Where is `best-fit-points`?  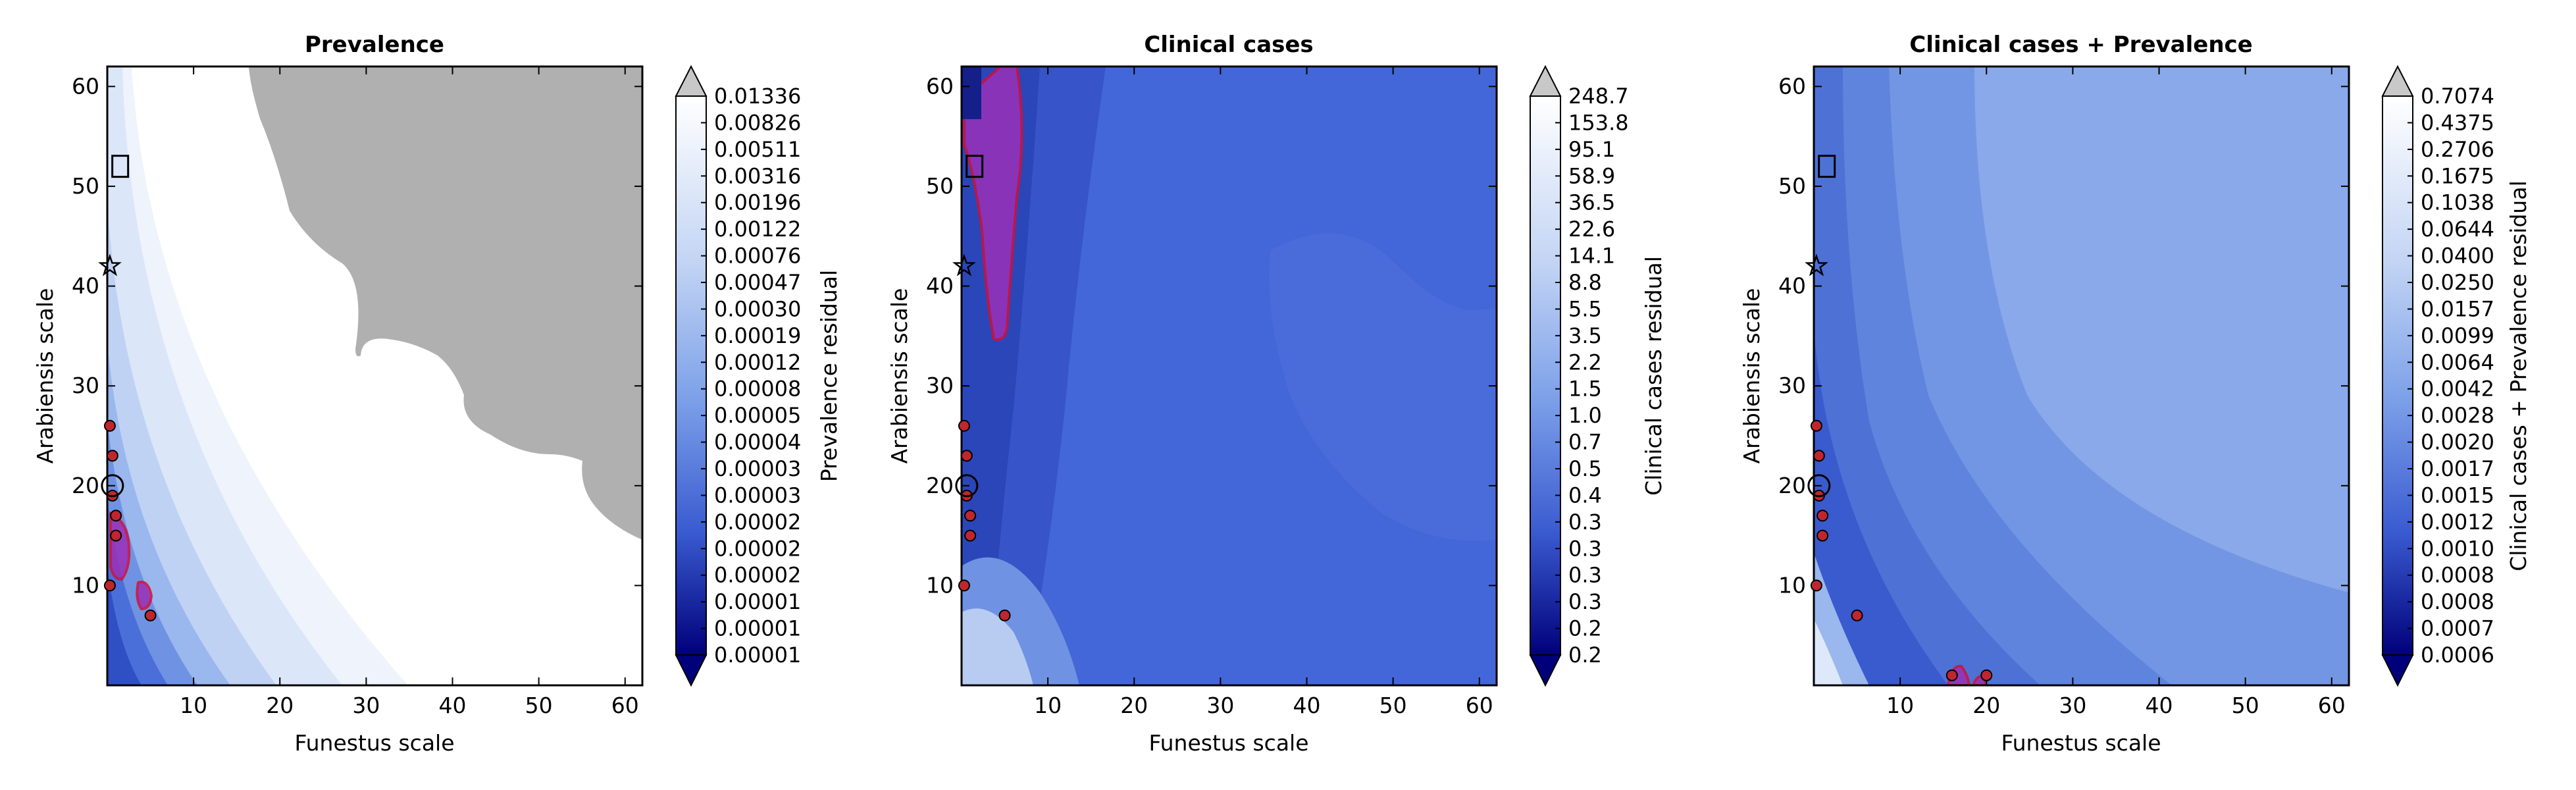 best-fit-points is located at coordinates (981, 388).